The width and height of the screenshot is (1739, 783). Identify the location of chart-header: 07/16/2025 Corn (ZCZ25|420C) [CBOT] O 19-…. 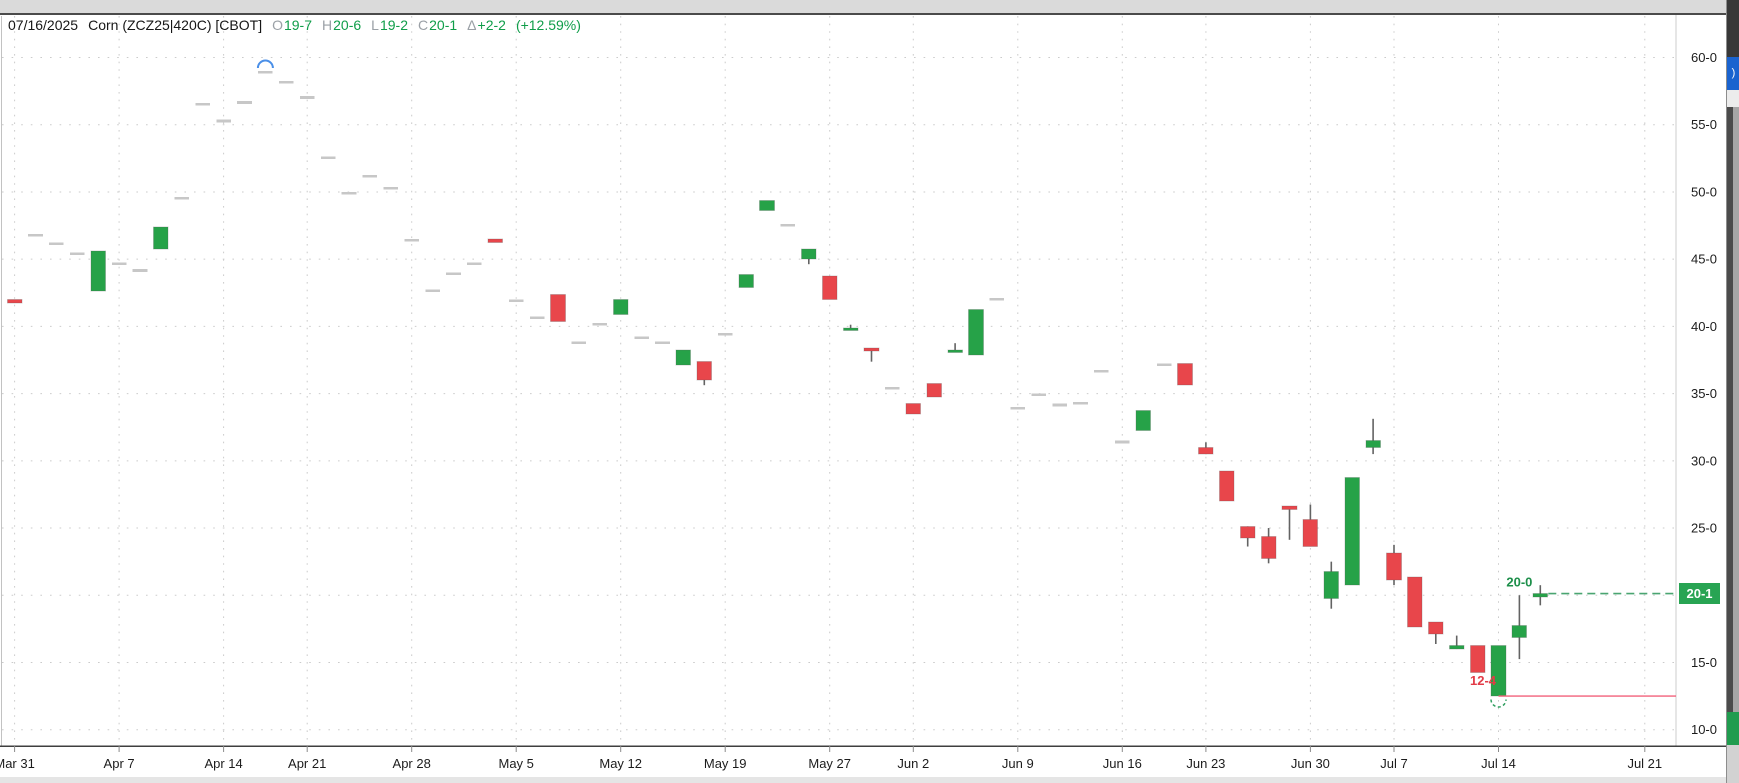
(294, 25).